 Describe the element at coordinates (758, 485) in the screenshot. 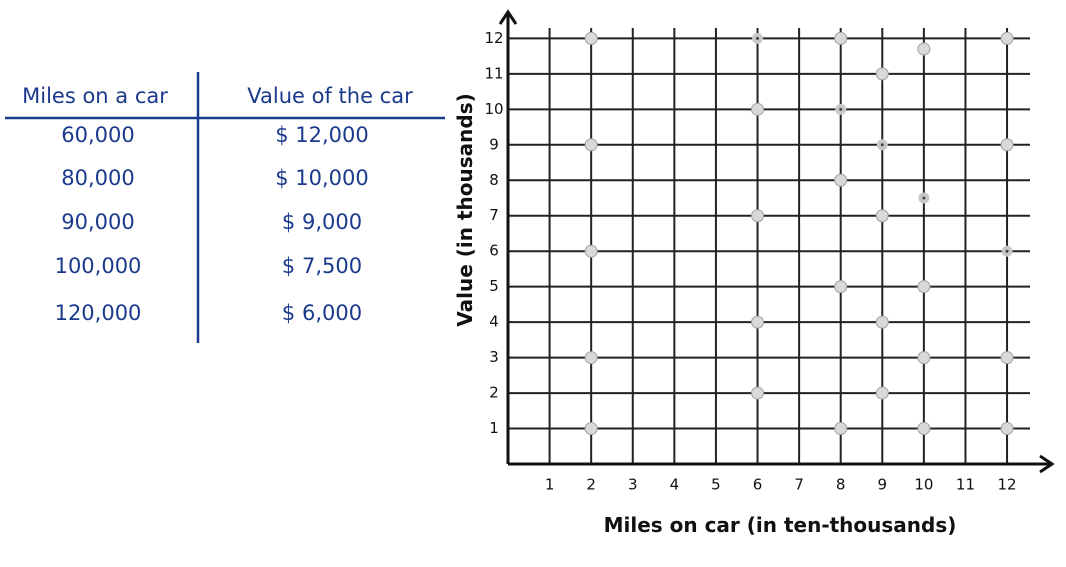

I see `x-tick-label: 6` at that location.